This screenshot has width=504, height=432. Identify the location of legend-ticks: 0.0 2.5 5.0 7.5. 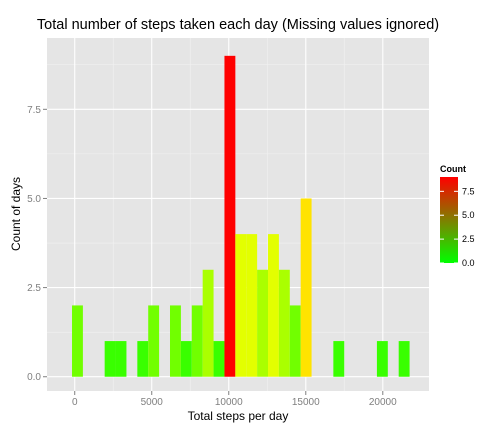
(457, 227).